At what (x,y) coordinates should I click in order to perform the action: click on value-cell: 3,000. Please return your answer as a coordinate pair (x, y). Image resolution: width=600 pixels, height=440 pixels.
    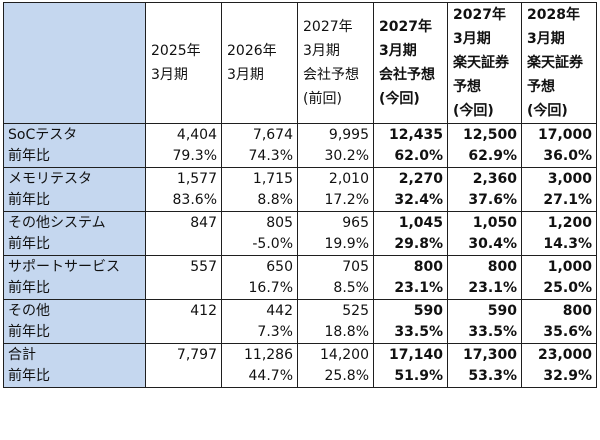
    Looking at the image, I should click on (559, 178).